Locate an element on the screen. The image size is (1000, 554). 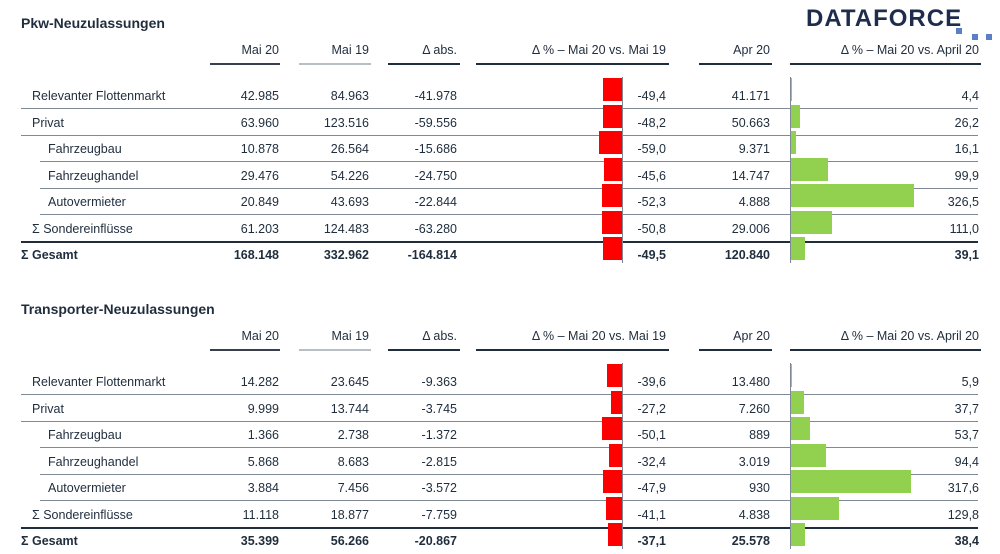
cell-dpct: -50,1 is located at coordinates (652, 435).